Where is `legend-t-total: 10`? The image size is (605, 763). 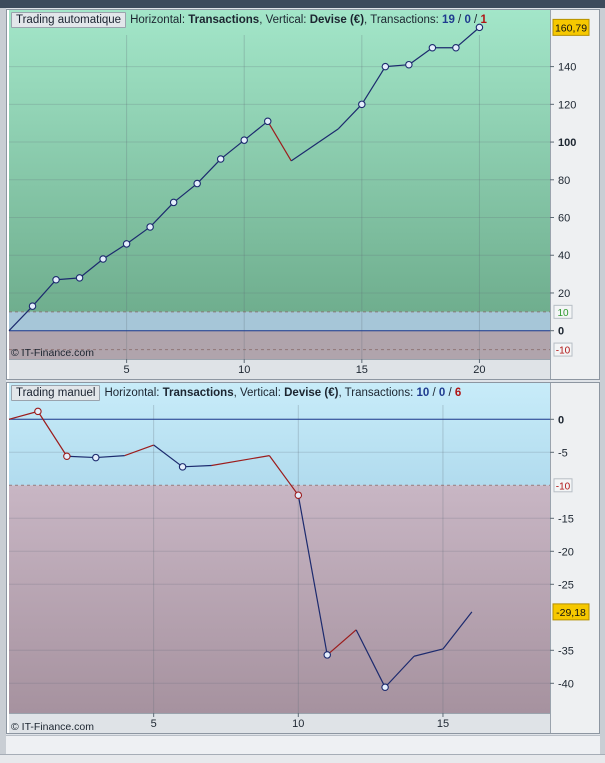
legend-t-total: 10 is located at coordinates (423, 393).